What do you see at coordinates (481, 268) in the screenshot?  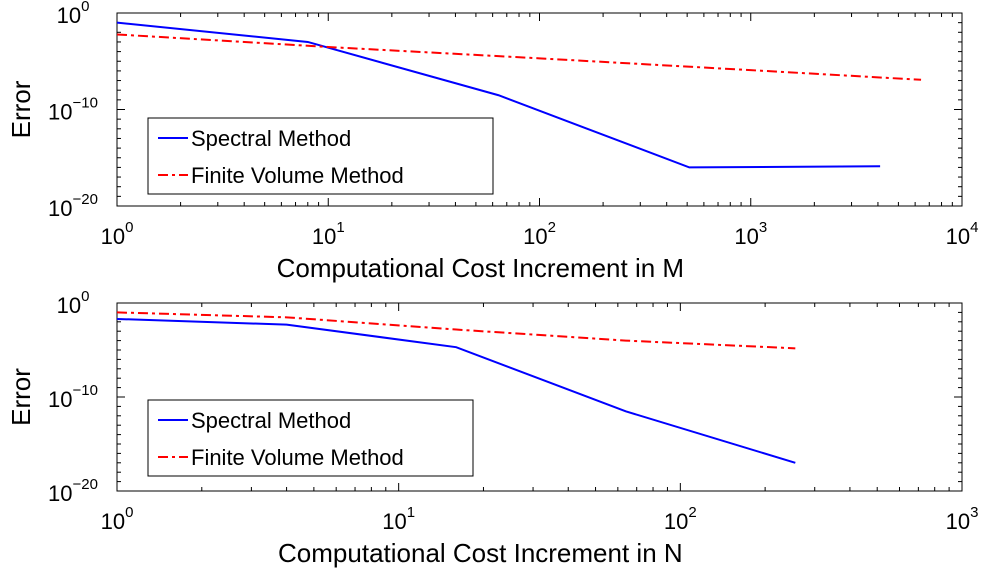 I see `x-axis-label: Computational Cost Increment in M` at bounding box center [481, 268].